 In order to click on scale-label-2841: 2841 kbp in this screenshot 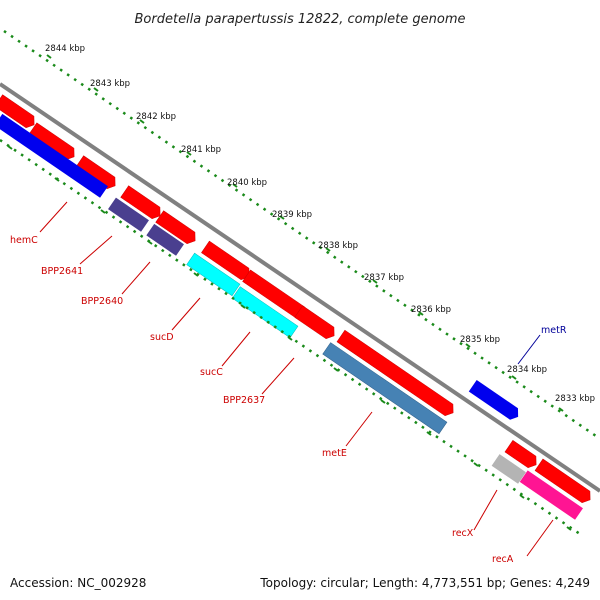, I will do `click(201, 150)`.